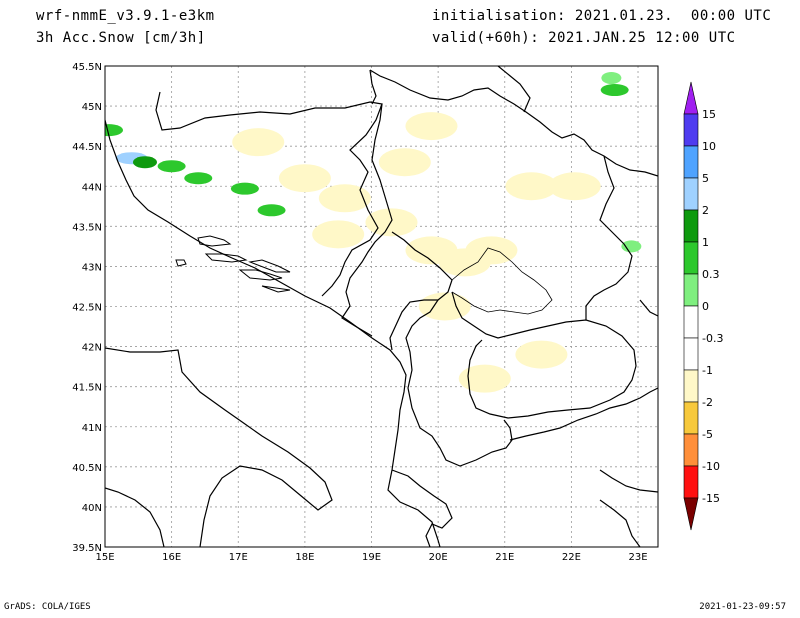  Describe the element at coordinates (502, 281) in the screenshot. I see `kosovo-border` at that location.